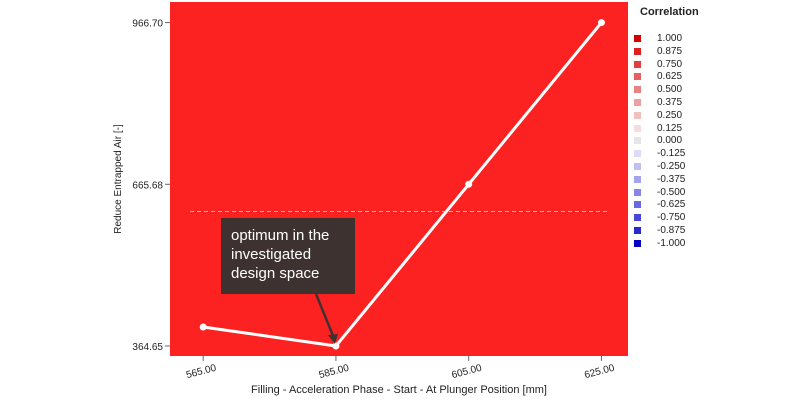 The image size is (800, 400). I want to click on x-axis: 565.00 585.00 605.00 625.00, so click(400, 368).